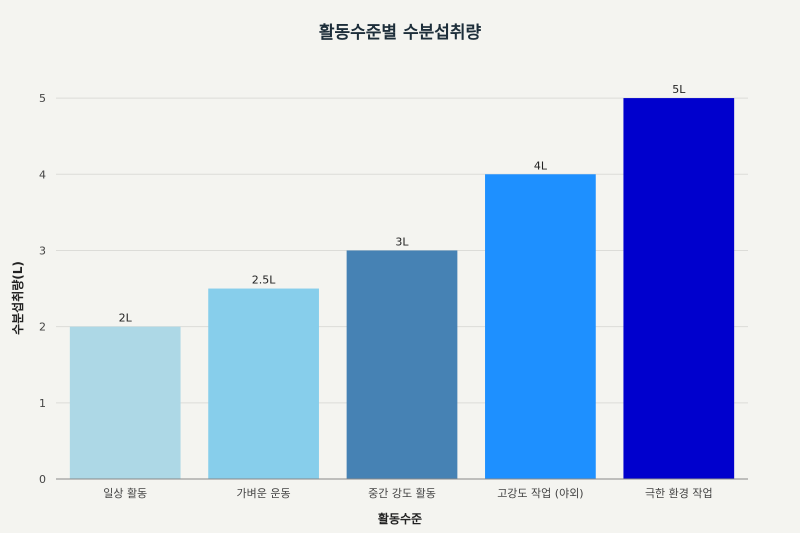 Image resolution: width=800 pixels, height=533 pixels. Describe the element at coordinates (42, 479) in the screenshot. I see `y-tick-label: 0` at that location.